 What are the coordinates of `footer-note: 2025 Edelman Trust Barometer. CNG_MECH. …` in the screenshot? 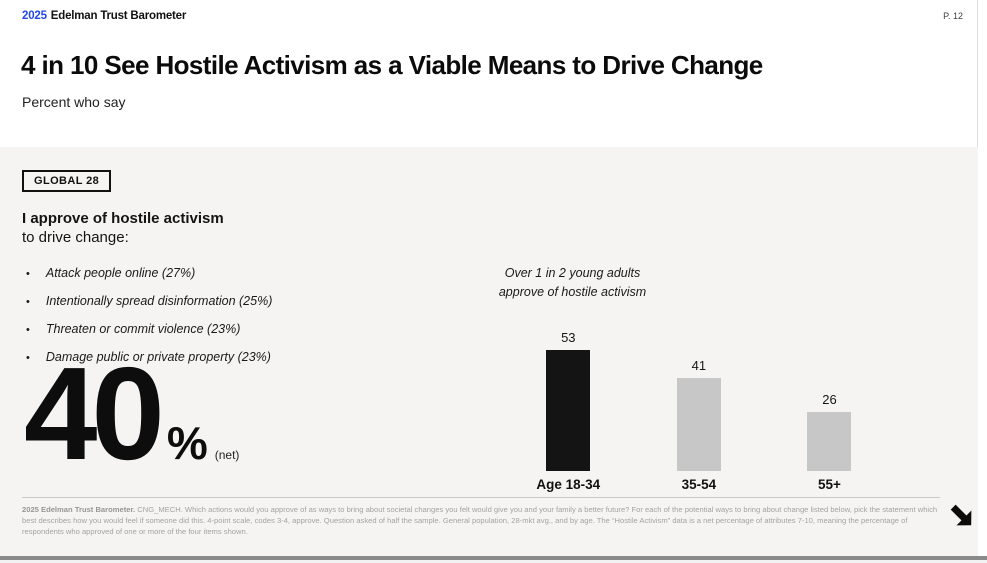 It's located at (480, 520).